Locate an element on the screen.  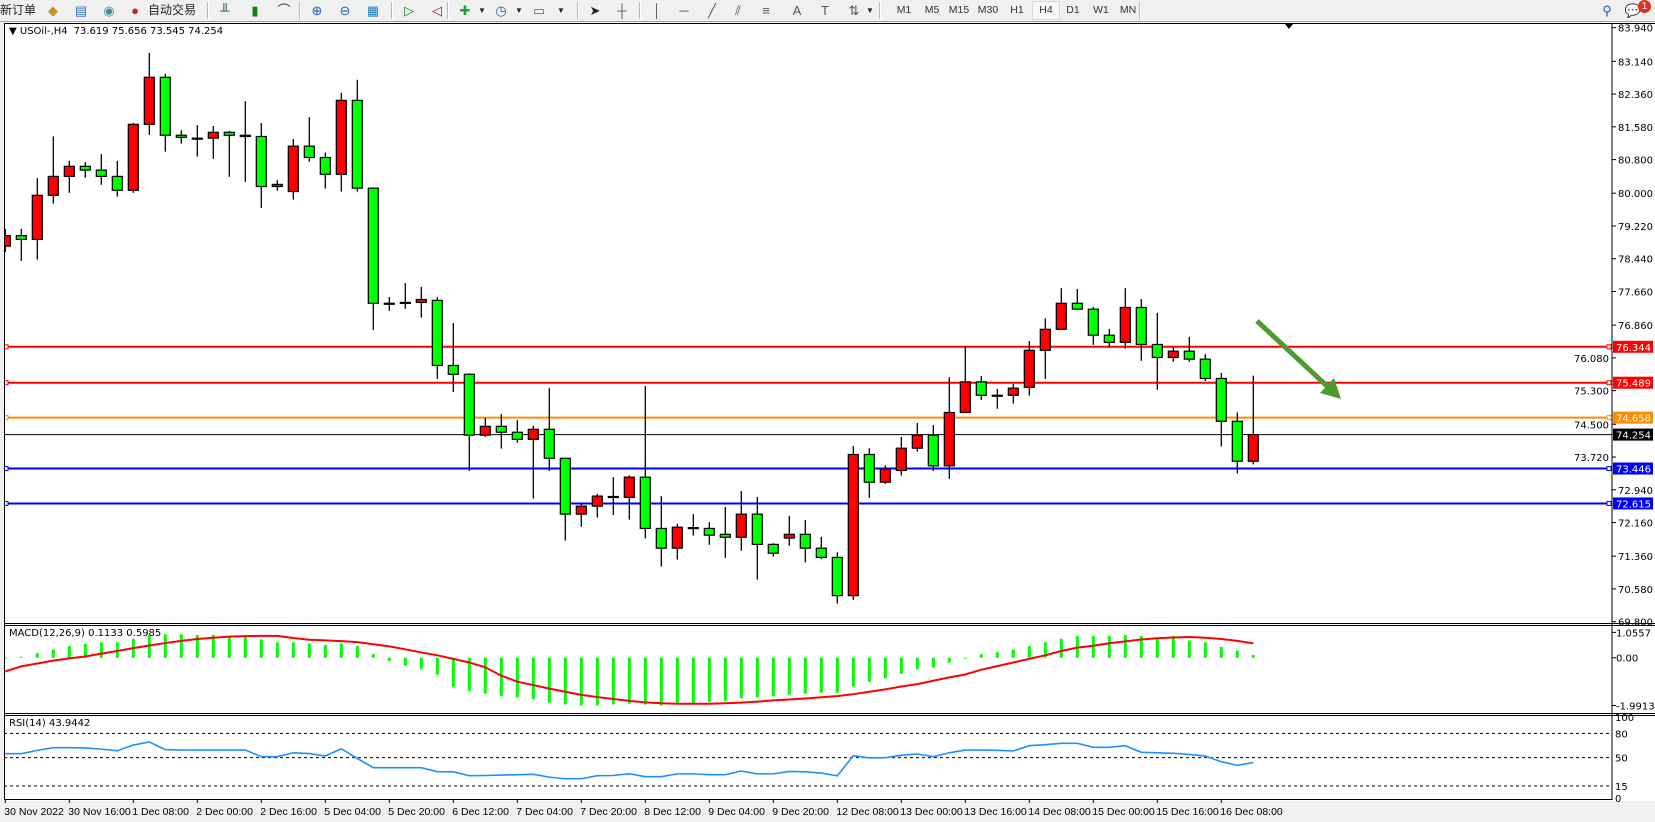
trendline-icon: ╱ is located at coordinates (712, 10).